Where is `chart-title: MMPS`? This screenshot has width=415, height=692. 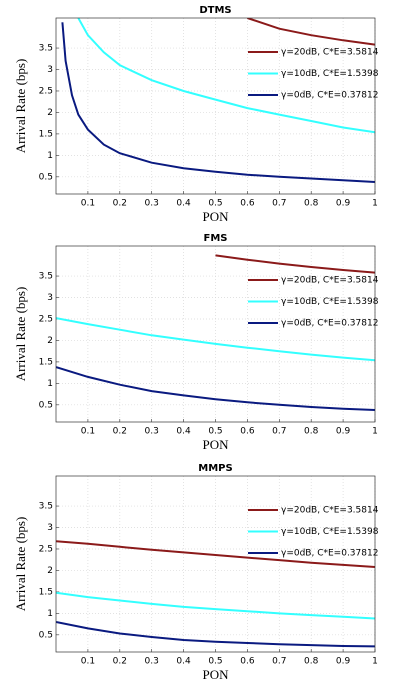 chart-title: MMPS is located at coordinates (215, 468).